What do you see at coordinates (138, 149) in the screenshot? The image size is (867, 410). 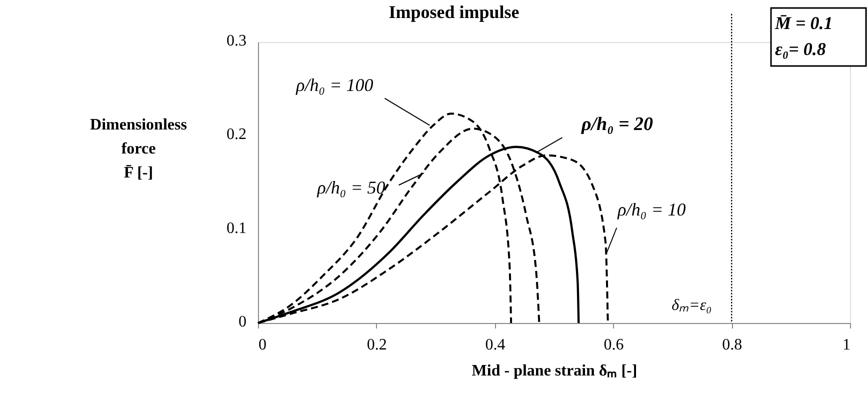 I see `y-axis-title: Dimensionless force F̄ [-]` at bounding box center [138, 149].